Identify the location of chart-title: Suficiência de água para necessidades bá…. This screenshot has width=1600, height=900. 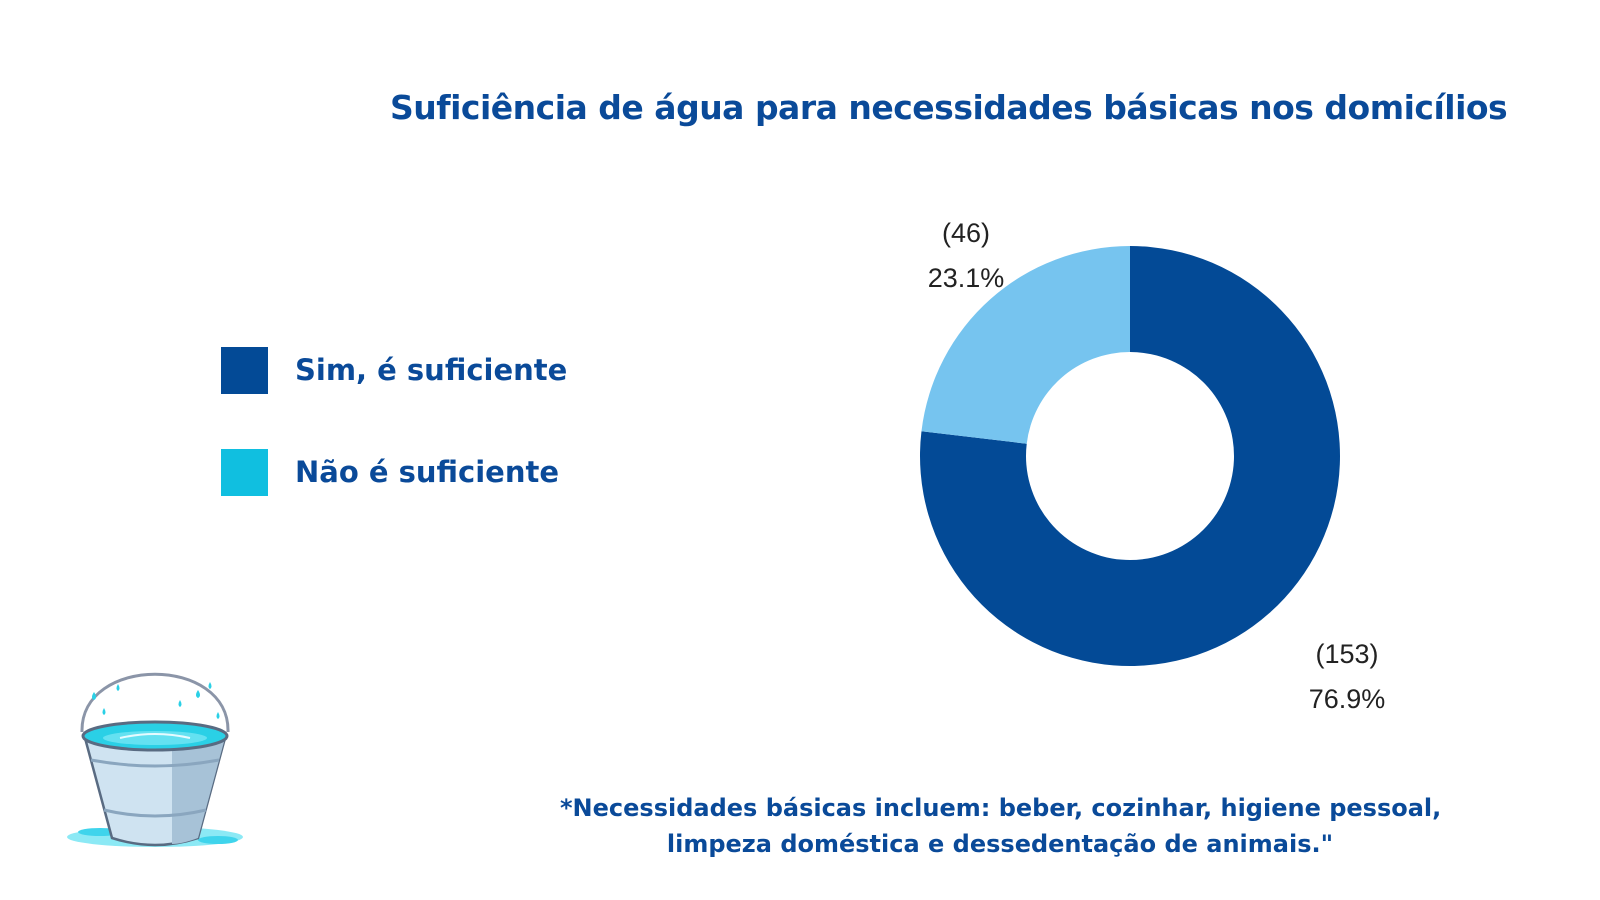
(949, 107).